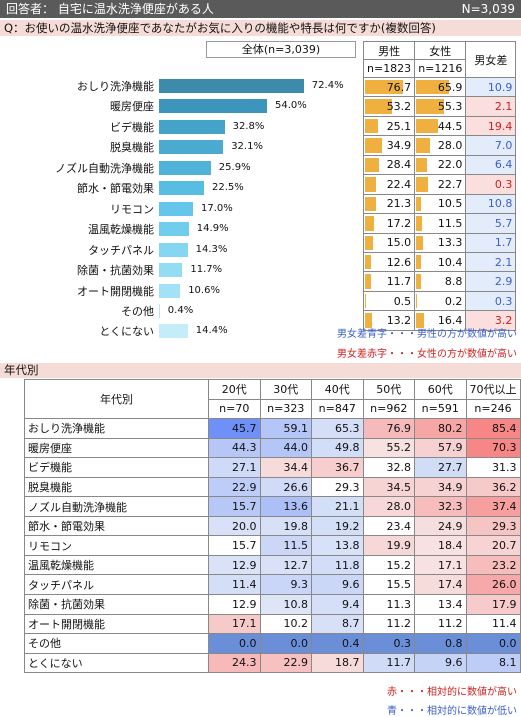 This screenshot has width=521, height=717. What do you see at coordinates (337, 506) in the screenshot?
I see `age-value: 21.1` at bounding box center [337, 506].